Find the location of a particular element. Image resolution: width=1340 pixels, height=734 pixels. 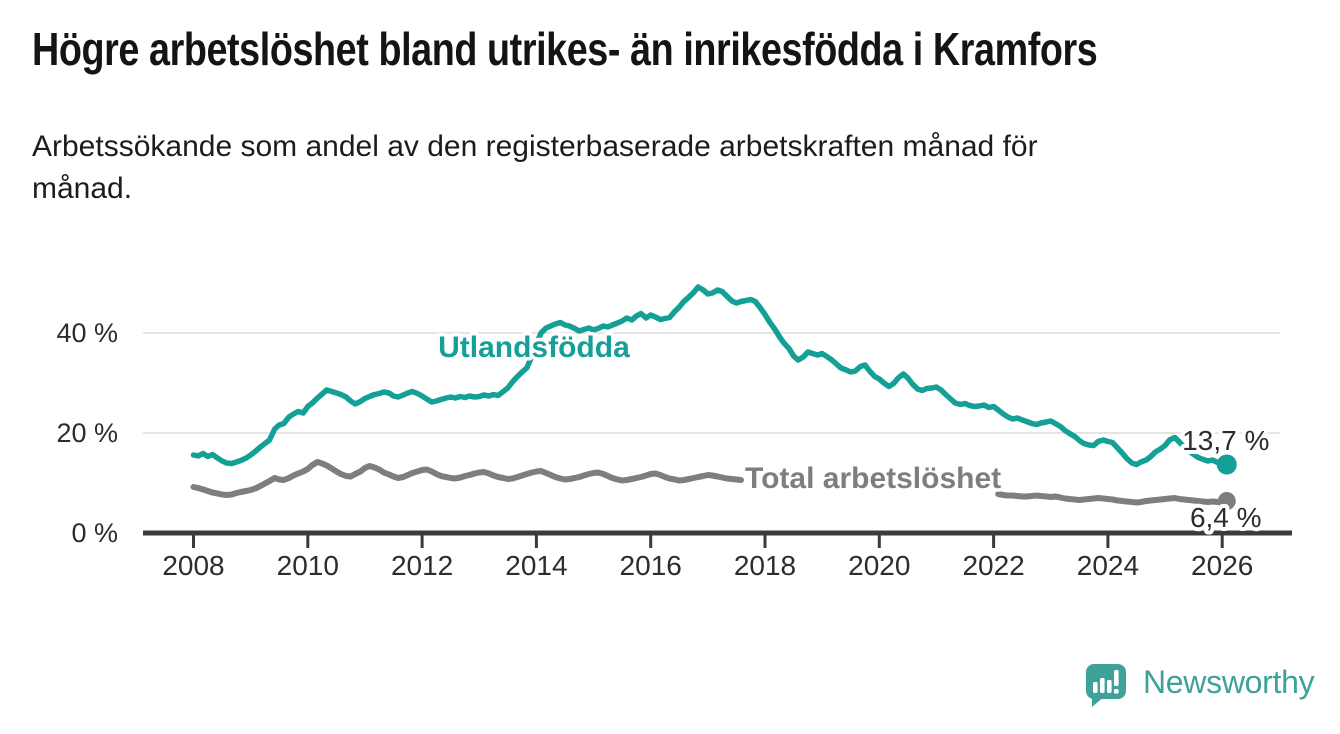

series-label-total-arbetsl-shet: Total arbetslöshet is located at coordinates (873, 478).